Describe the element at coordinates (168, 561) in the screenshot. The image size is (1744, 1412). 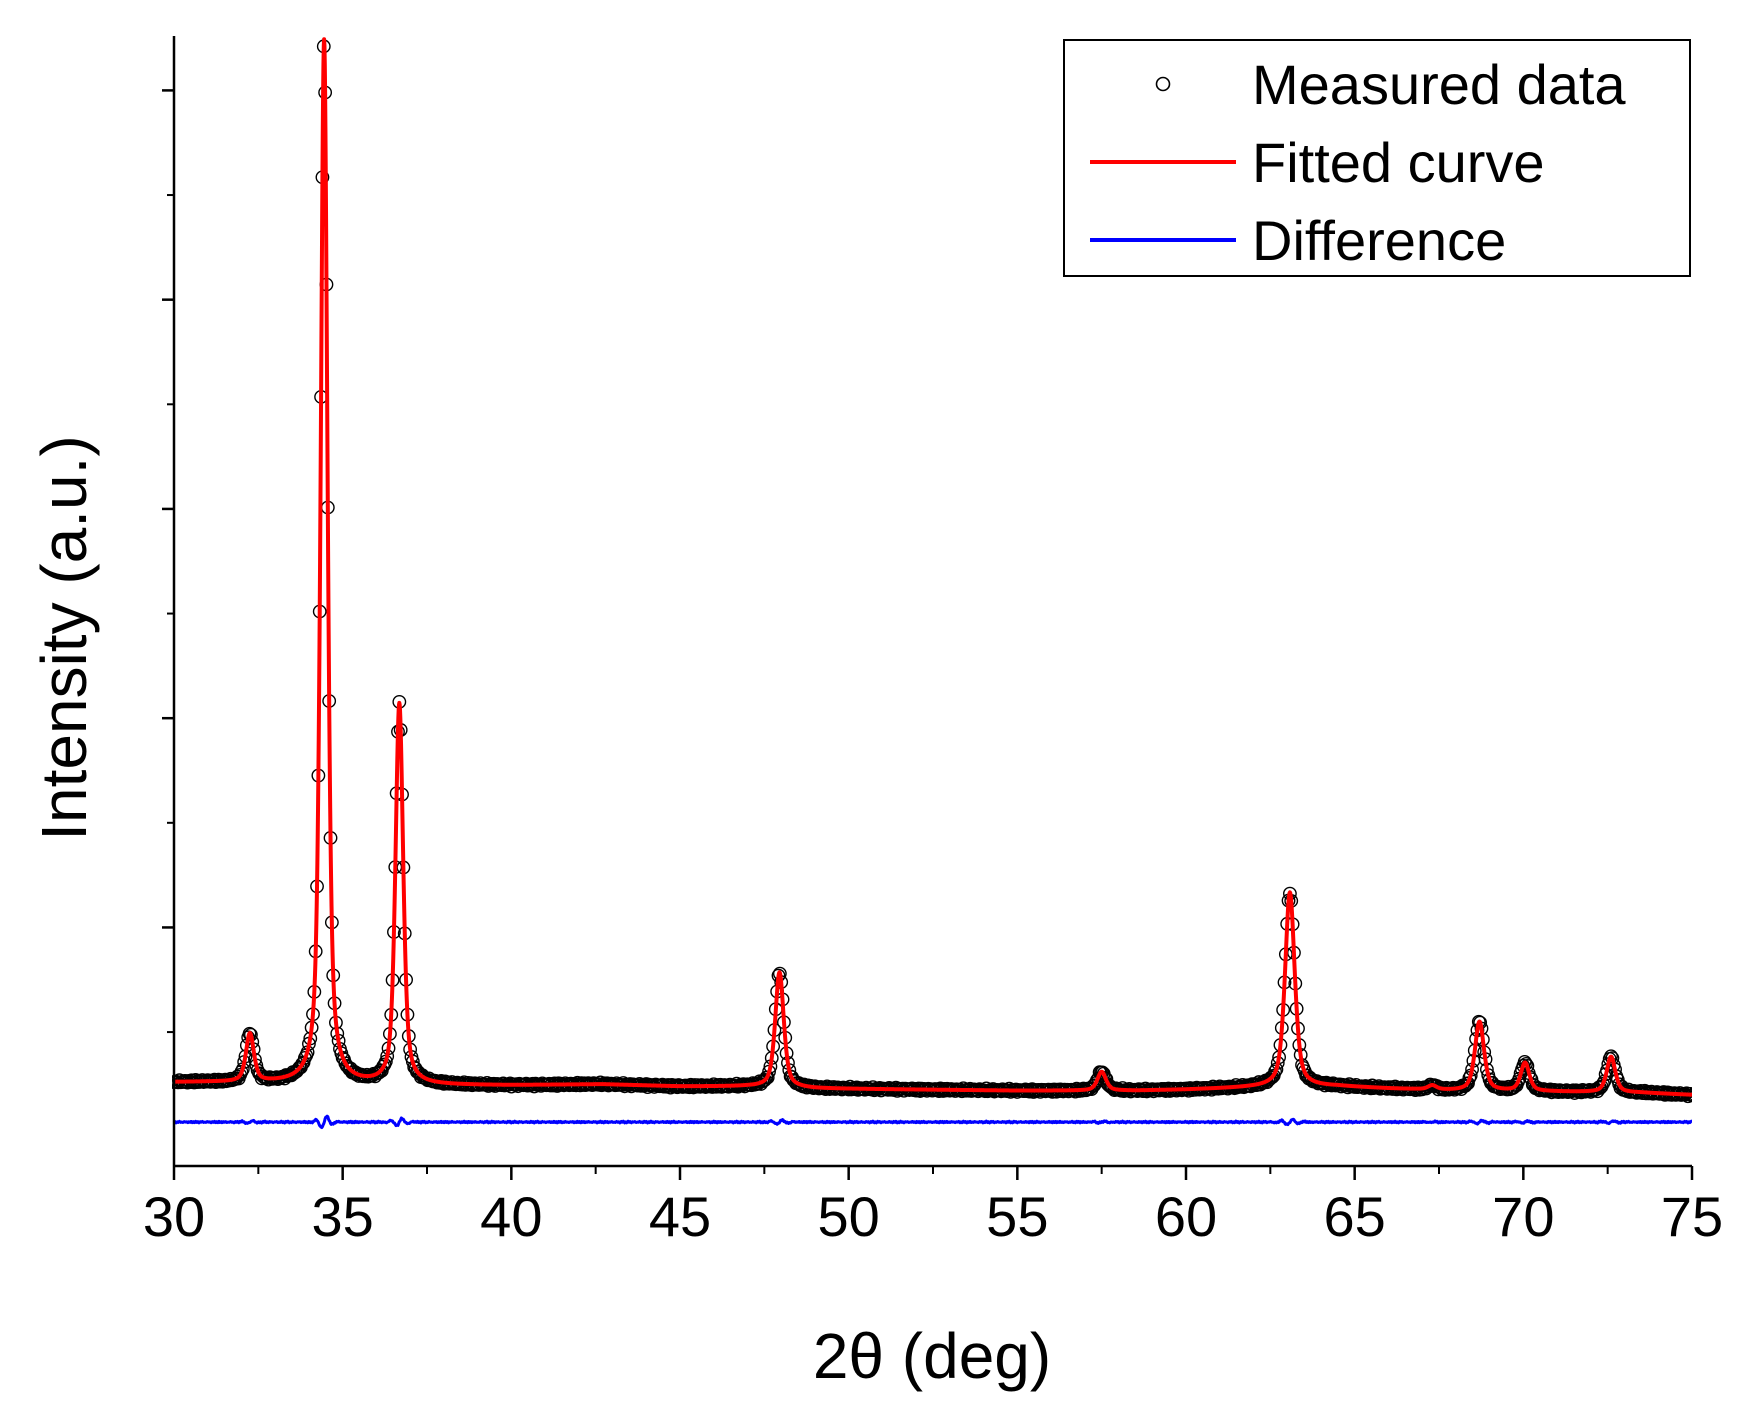
I see `y-axis-ticks` at that location.